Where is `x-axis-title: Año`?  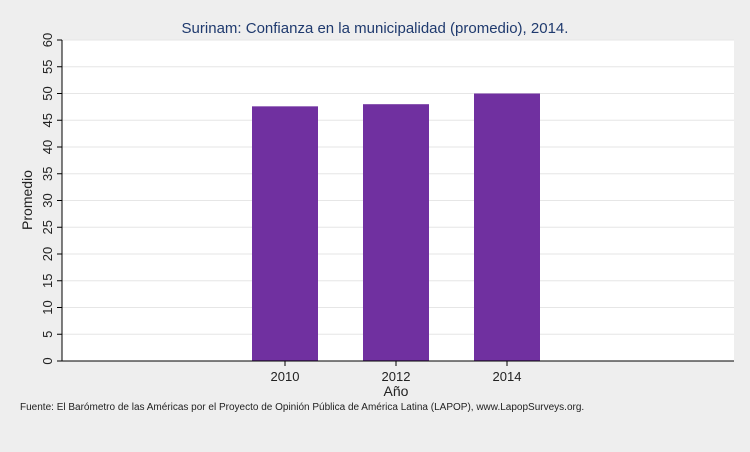 x-axis-title: Año is located at coordinates (396, 391).